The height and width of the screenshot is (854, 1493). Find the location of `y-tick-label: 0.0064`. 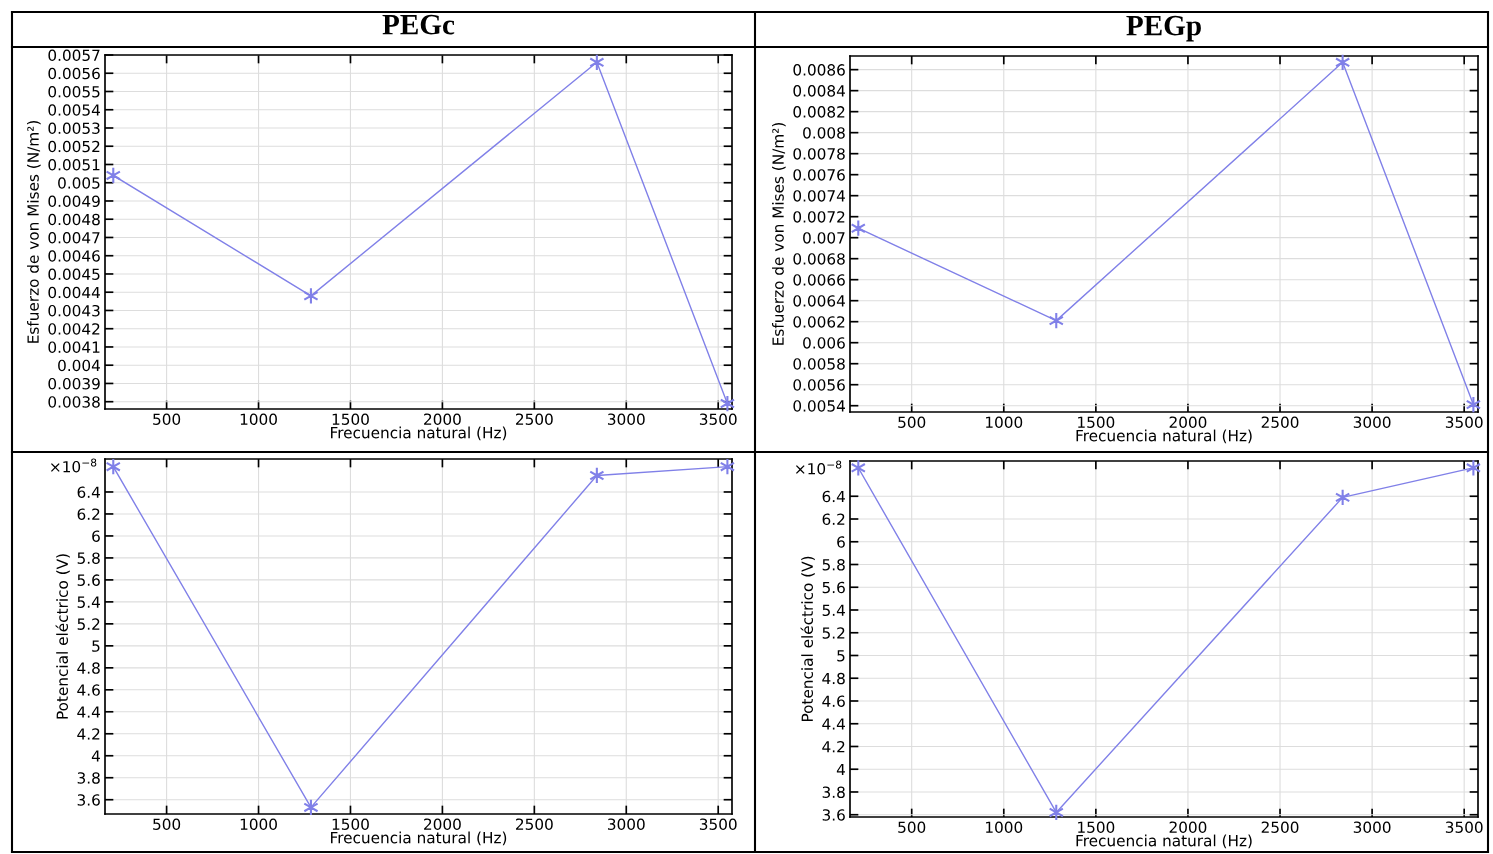

y-tick-label: 0.0064 is located at coordinates (819, 301).